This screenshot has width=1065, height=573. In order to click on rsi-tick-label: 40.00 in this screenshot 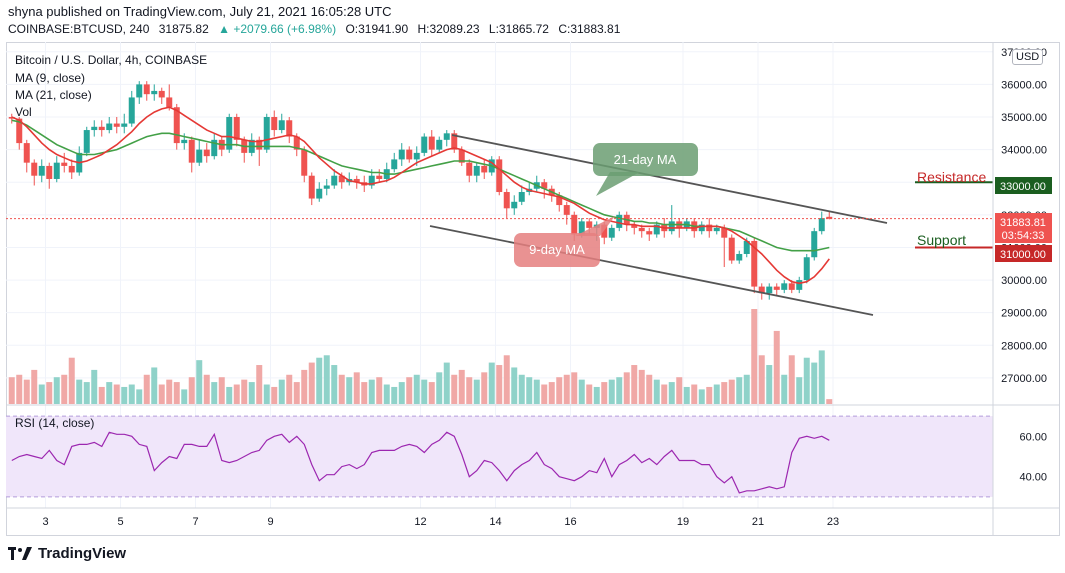, I will do `click(1033, 478)`.